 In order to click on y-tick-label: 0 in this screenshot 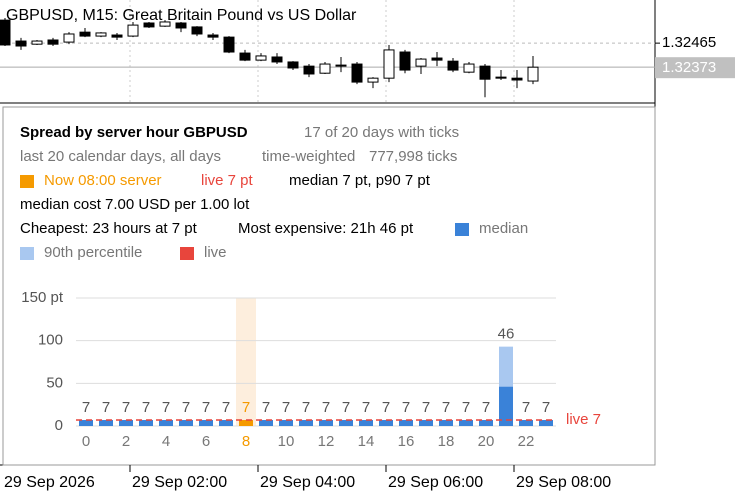, I will do `click(59, 425)`.